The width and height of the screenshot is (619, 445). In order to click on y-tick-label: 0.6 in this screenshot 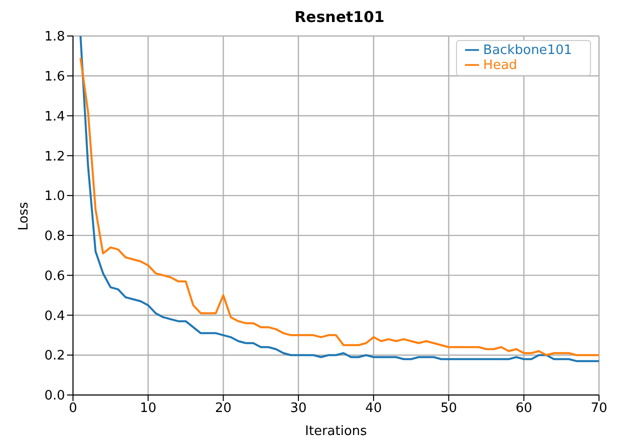, I will do `click(54, 276)`.